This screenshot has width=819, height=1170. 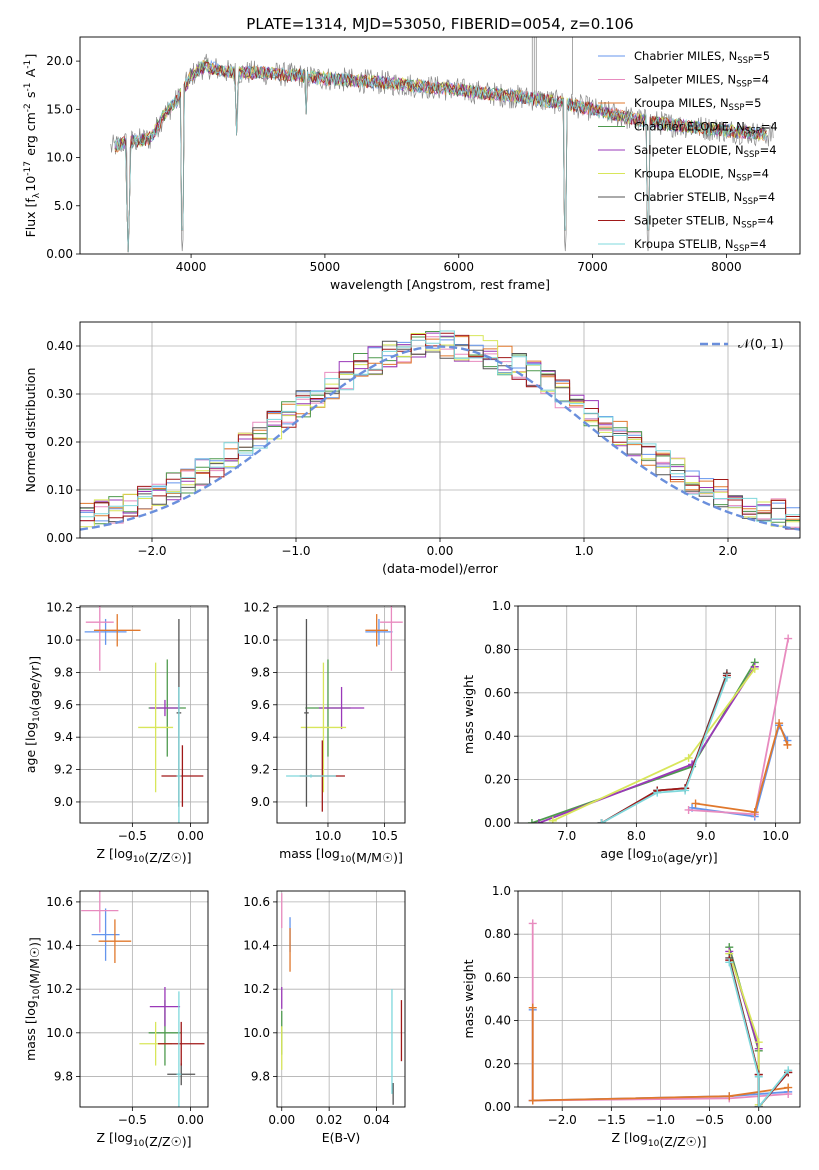 I want to click on x-tick-label: 2.0, so click(x=727, y=551).